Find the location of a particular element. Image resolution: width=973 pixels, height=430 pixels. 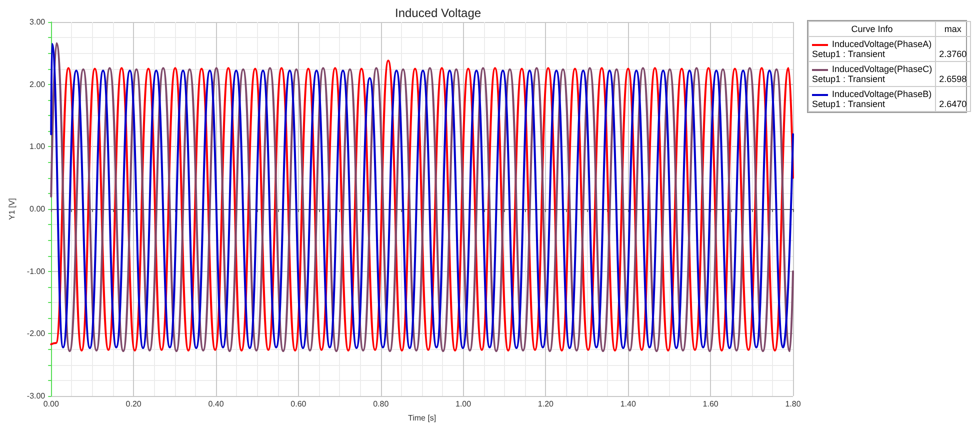

text: 2.6470 is located at coordinates (953, 99).